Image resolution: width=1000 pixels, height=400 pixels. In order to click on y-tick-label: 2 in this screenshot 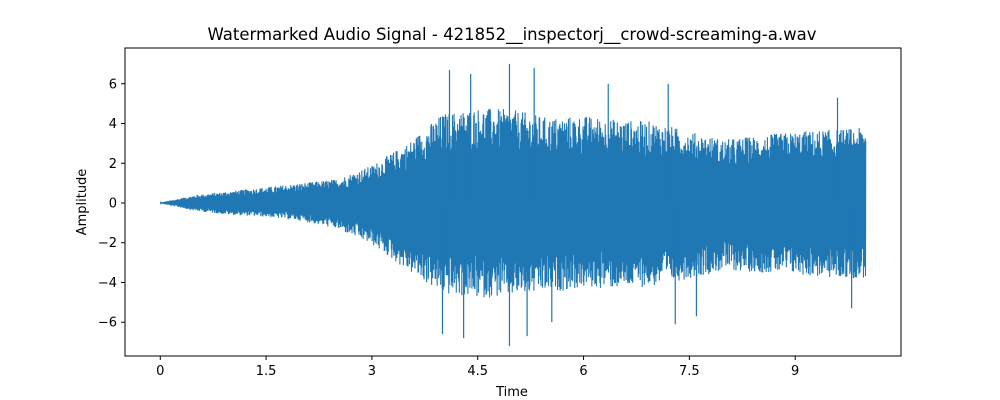, I will do `click(113, 164)`.